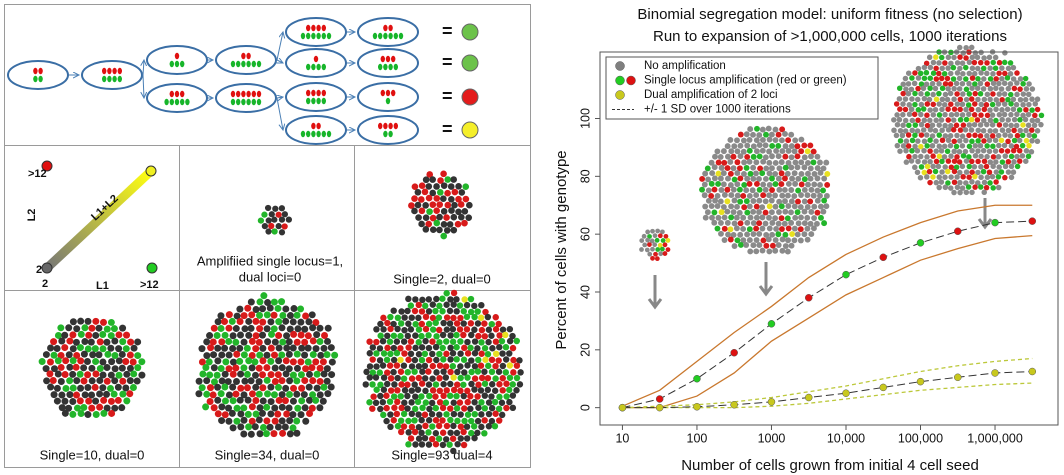 The image size is (1064, 475). I want to click on equals-sign: =, so click(447, 129).